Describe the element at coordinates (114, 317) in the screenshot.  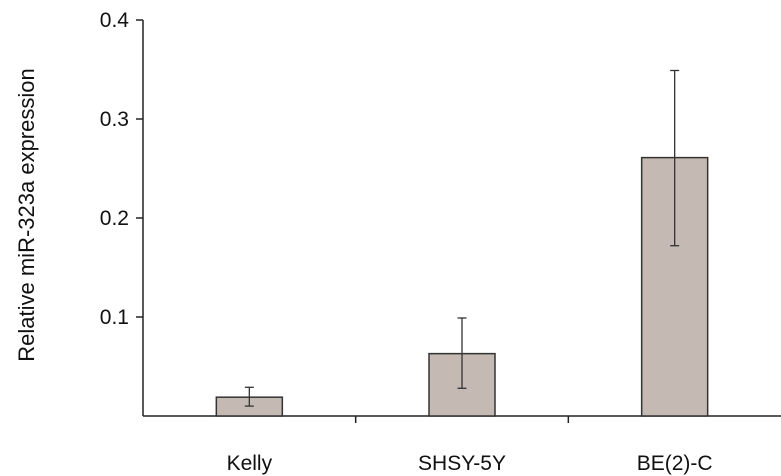
I see `y-tick-label: 0.1` at that location.